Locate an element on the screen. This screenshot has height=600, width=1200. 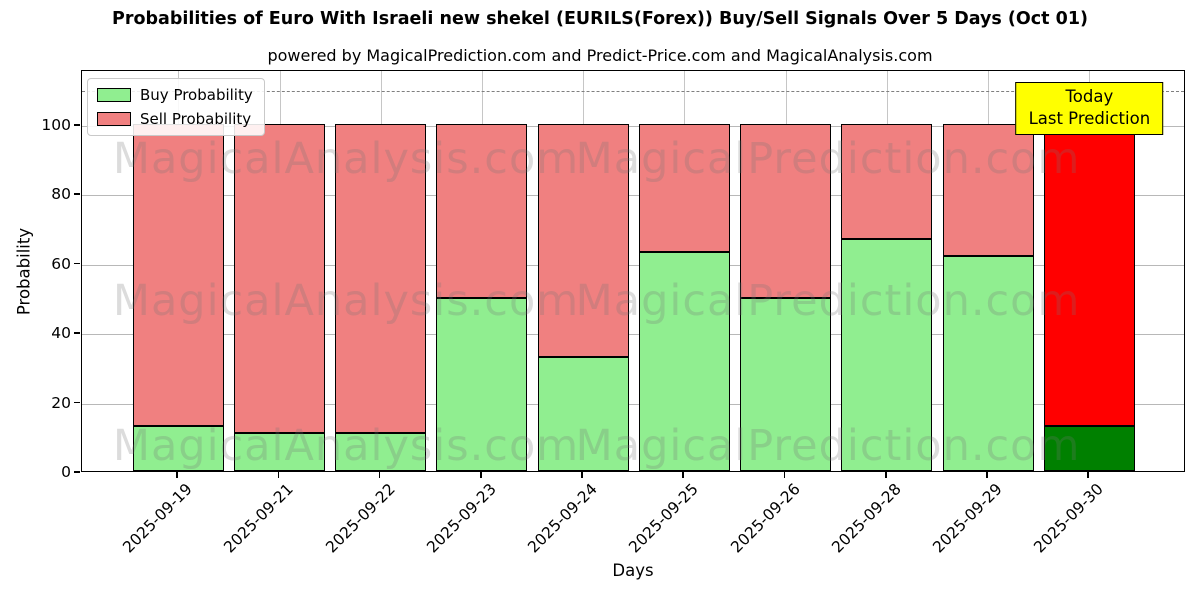
x-tick-label: 2025-09-23 is located at coordinates (461, 518).